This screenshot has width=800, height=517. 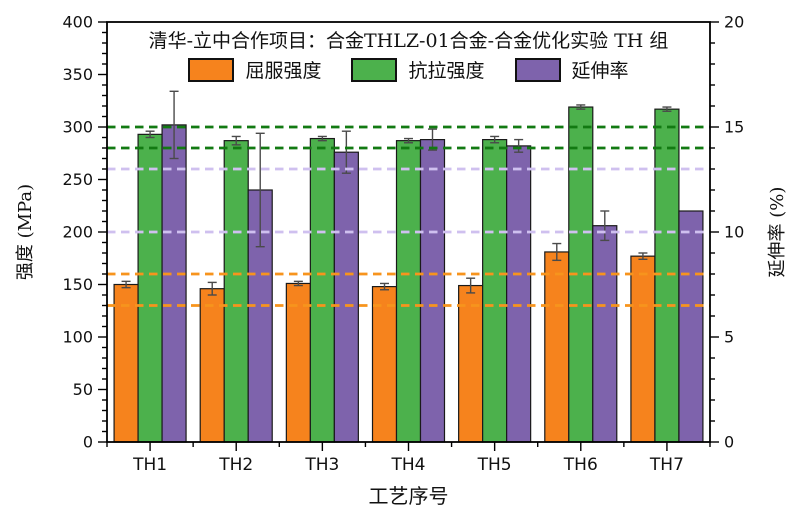 I want to click on bar-tensile-strength-th2, so click(x=236, y=291).